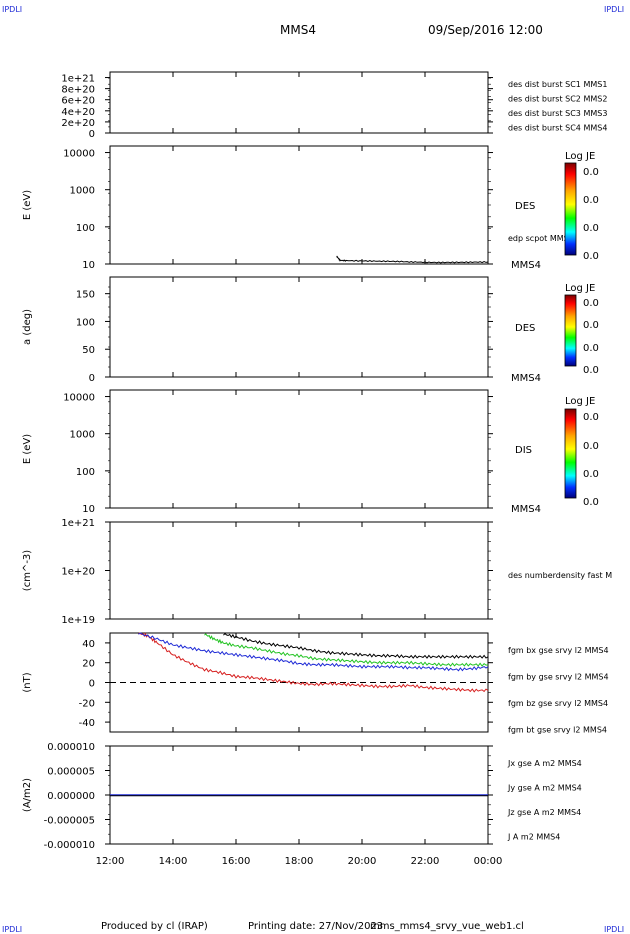 The width and height of the screenshot is (630, 934). I want to click on series-line-fgm-bx, so click(313, 662).